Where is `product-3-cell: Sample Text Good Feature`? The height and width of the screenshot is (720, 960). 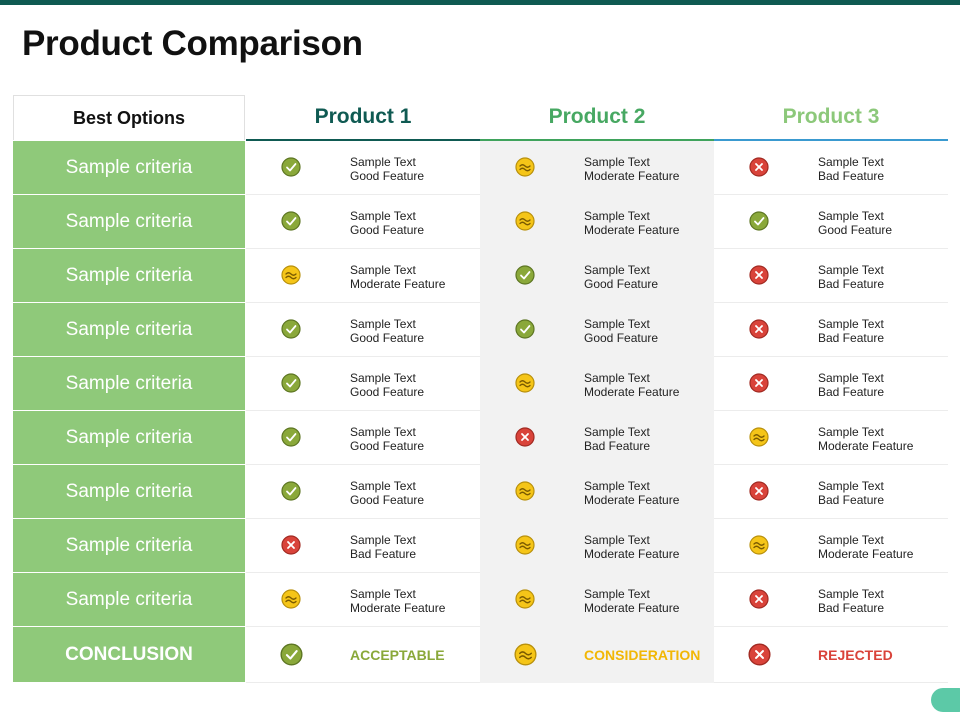
product-3-cell: Sample Text Good Feature is located at coordinates (831, 222).